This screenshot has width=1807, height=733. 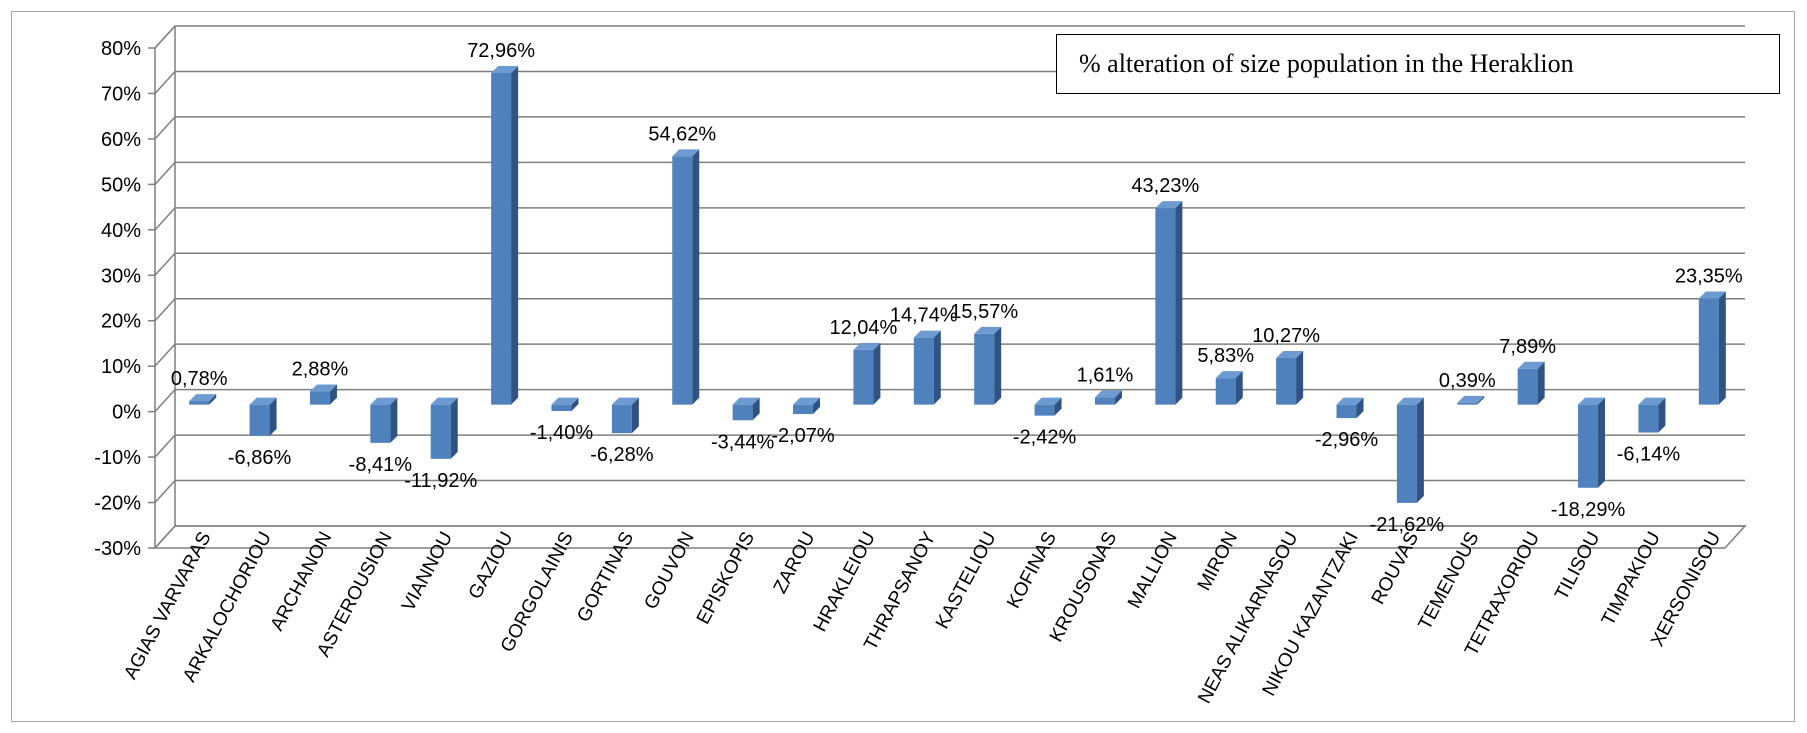 I want to click on x-tick-label: GORTINAS, so click(x=605, y=576).